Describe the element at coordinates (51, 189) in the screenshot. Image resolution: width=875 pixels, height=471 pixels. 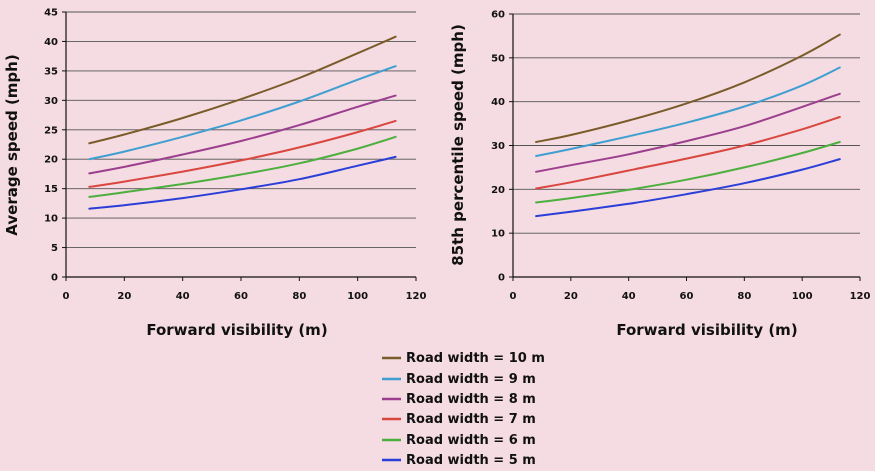
I see `y-tick-label: 15` at that location.